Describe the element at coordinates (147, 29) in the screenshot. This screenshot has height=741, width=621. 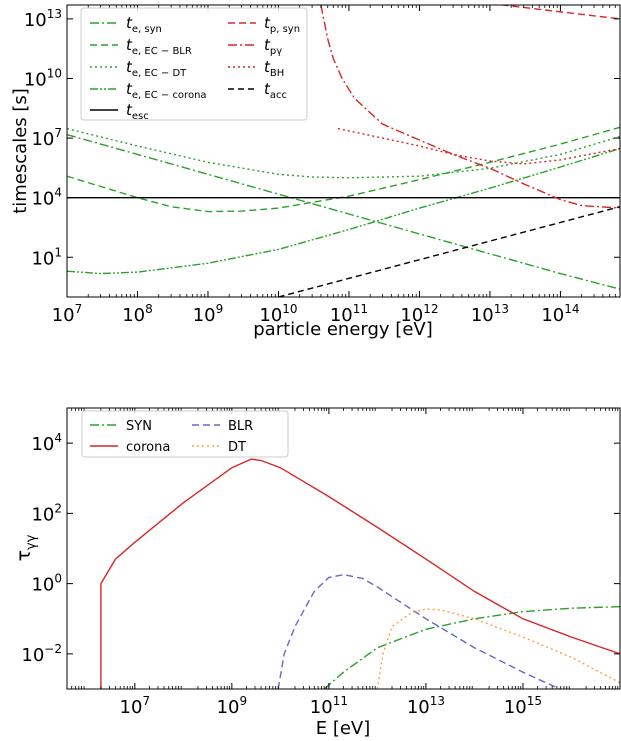
I see `legend-label-sub: e, syn` at that location.